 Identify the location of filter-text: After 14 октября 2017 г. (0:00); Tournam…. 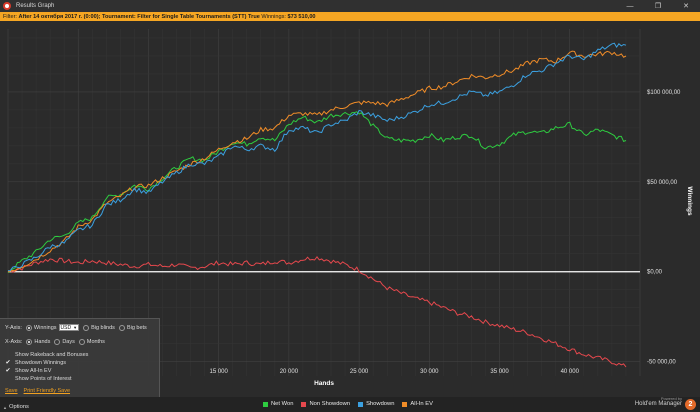
(139, 16).